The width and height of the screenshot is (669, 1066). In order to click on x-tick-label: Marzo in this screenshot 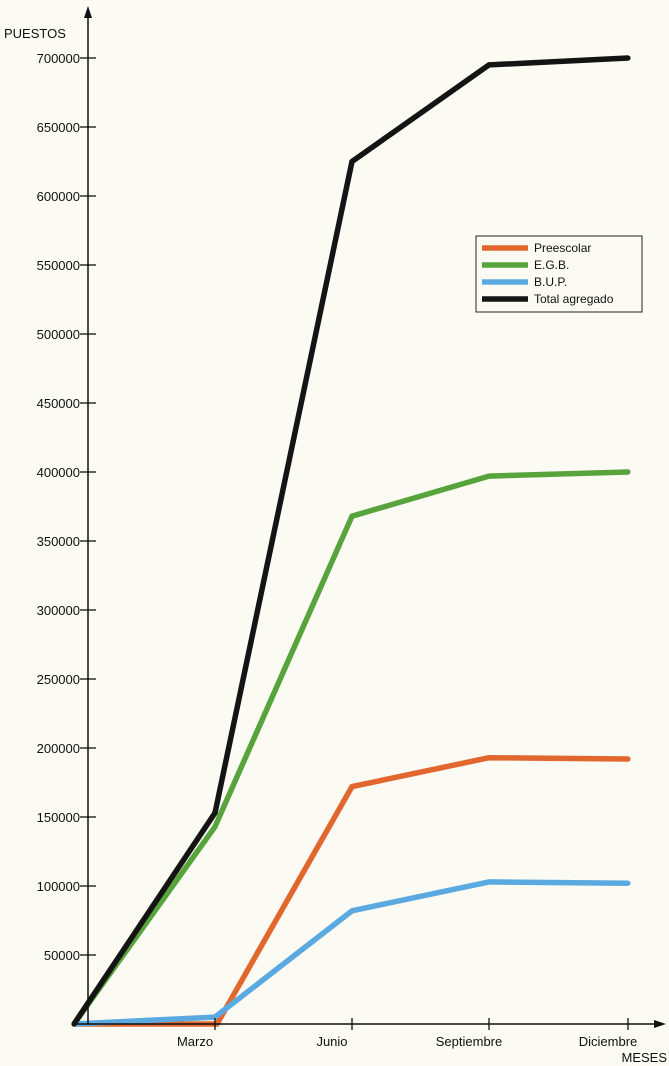, I will do `click(195, 1041)`.